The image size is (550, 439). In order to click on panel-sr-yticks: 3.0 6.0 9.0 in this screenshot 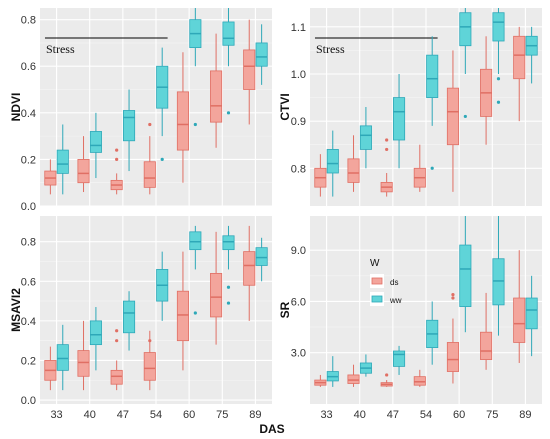, I will do `click(298, 302)`.